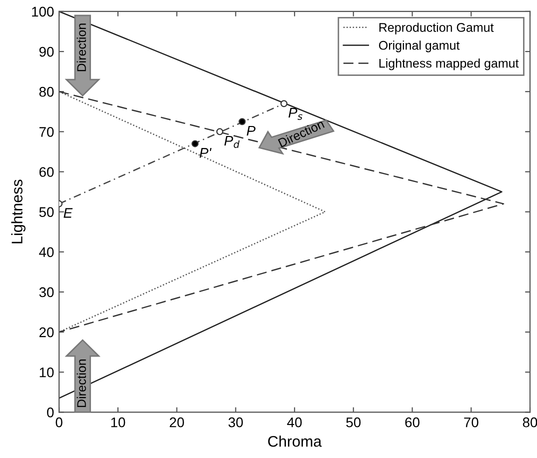  I want to click on y-tick-label: 30, so click(46, 292).